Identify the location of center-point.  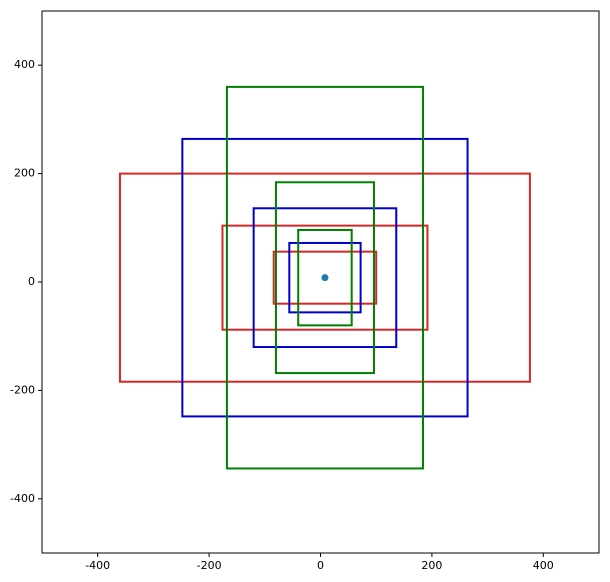
(325, 278).